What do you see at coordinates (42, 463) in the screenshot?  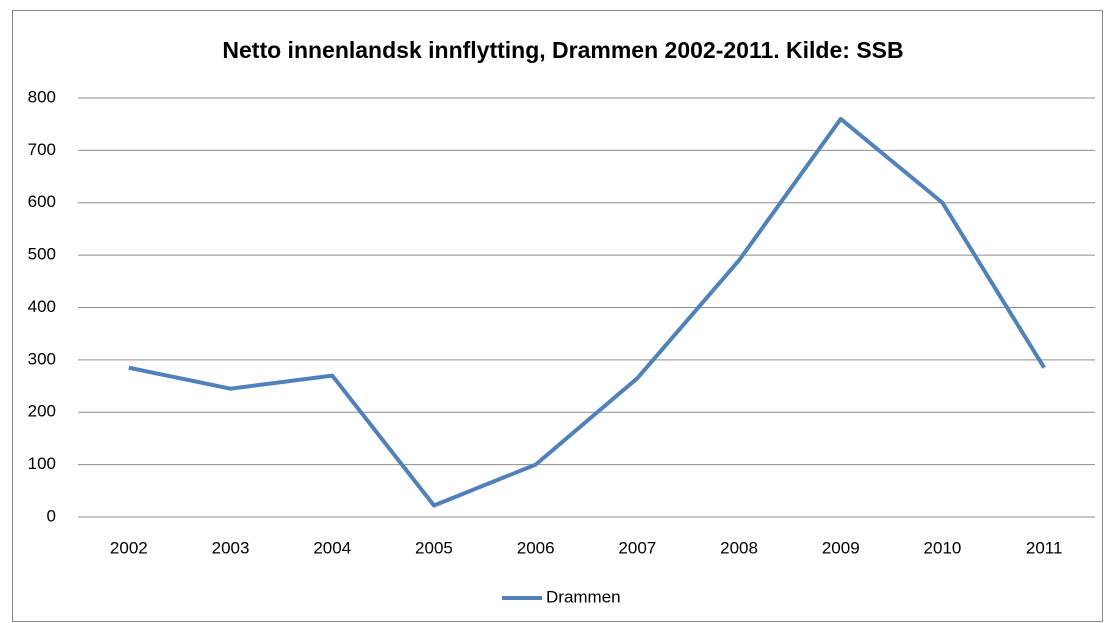 I see `y-tick-label: 100` at bounding box center [42, 463].